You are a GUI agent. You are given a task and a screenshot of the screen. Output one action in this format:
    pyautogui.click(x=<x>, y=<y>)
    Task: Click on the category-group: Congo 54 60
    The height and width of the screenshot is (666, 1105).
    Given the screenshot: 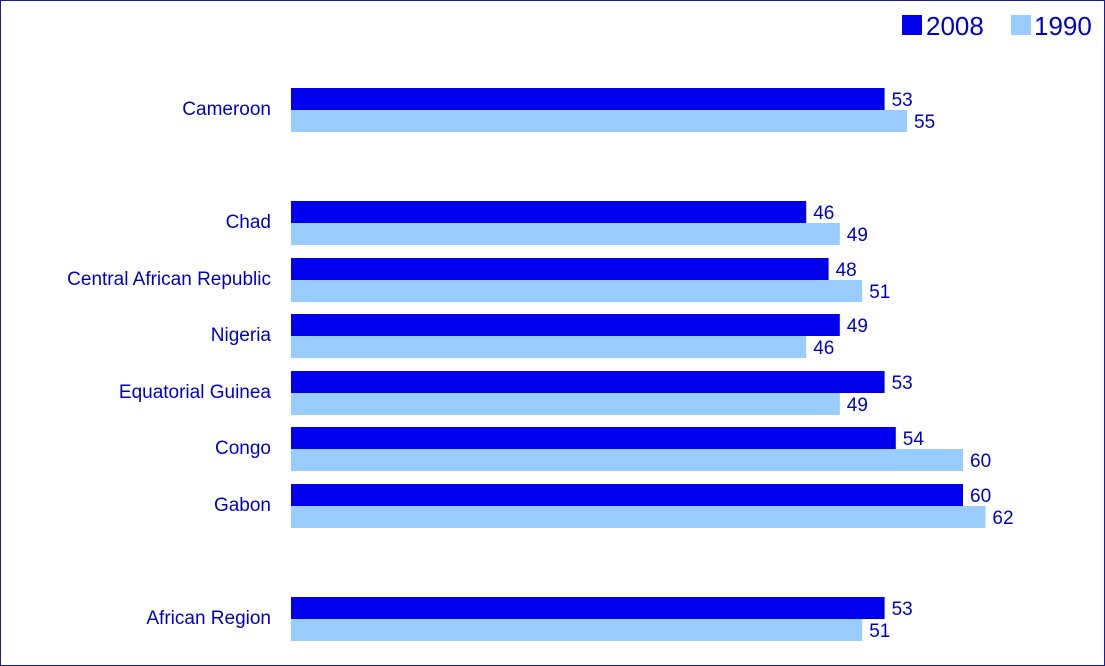 What is the action you would take?
    pyautogui.click(x=603, y=449)
    